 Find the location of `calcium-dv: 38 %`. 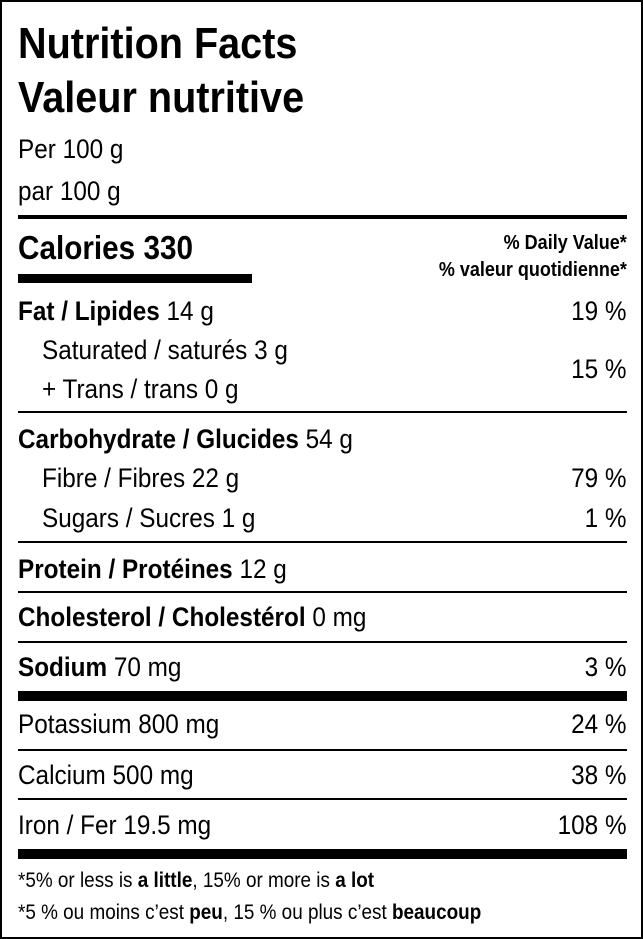

calcium-dv: 38 % is located at coordinates (599, 775).